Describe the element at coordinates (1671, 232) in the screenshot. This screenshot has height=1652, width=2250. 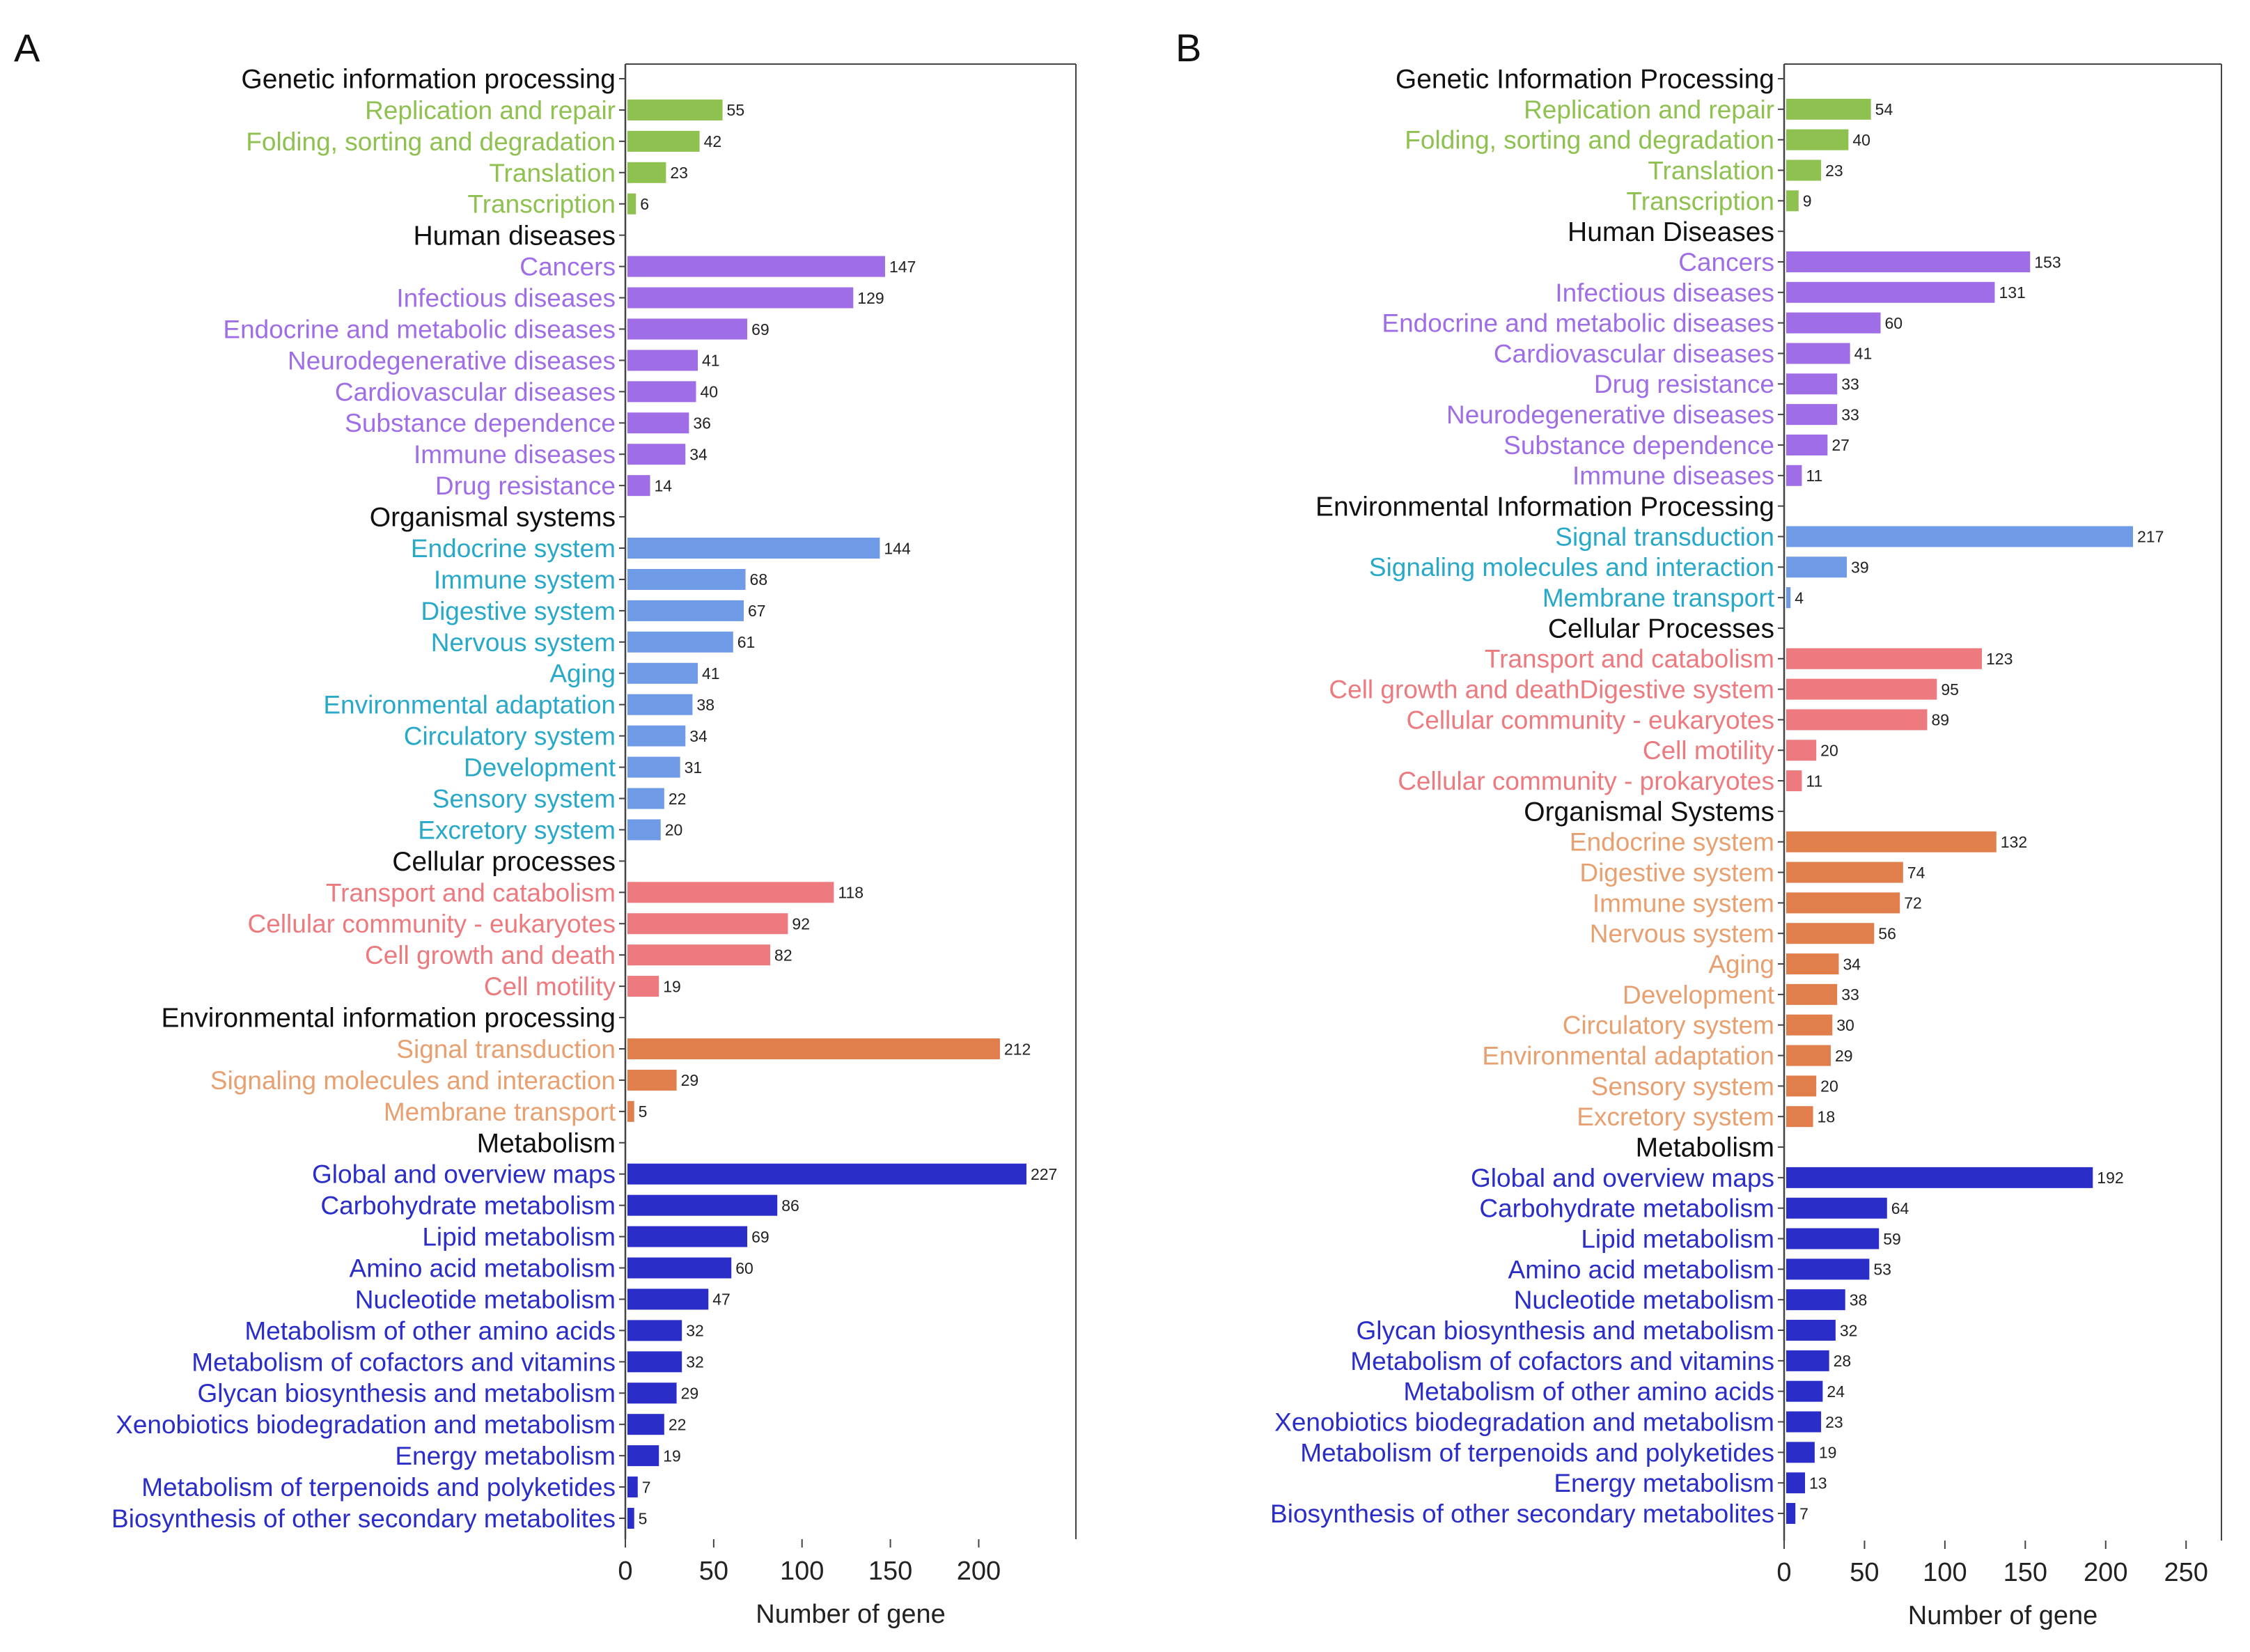
I see `group-header-b-human-diseases: Human Diseases` at that location.